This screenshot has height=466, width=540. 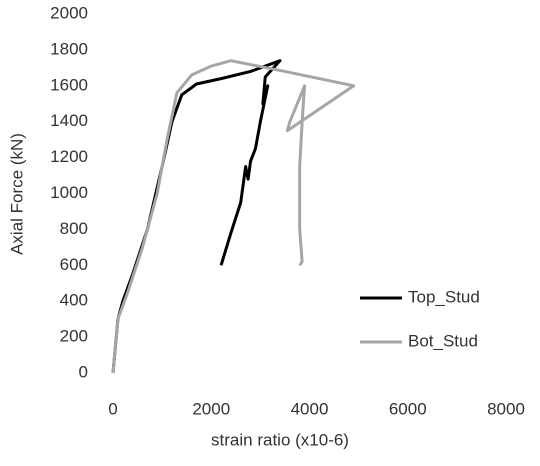 What do you see at coordinates (74, 300) in the screenshot?
I see `y-tick-label: 400` at bounding box center [74, 300].